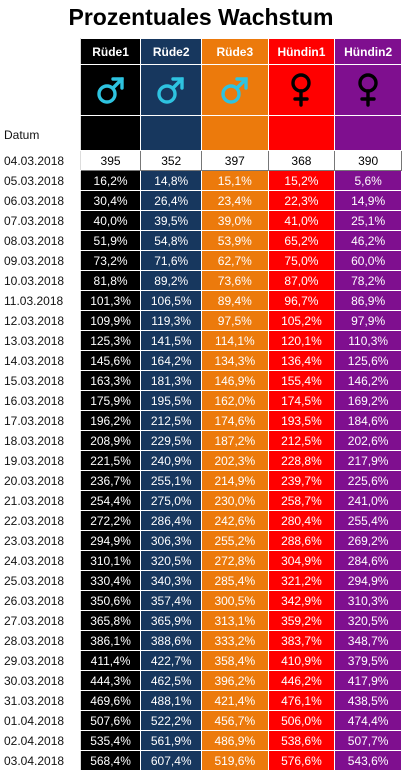 The height and width of the screenshot is (771, 402). What do you see at coordinates (171, 460) in the screenshot?
I see `value-cell: 240,9%` at bounding box center [171, 460].